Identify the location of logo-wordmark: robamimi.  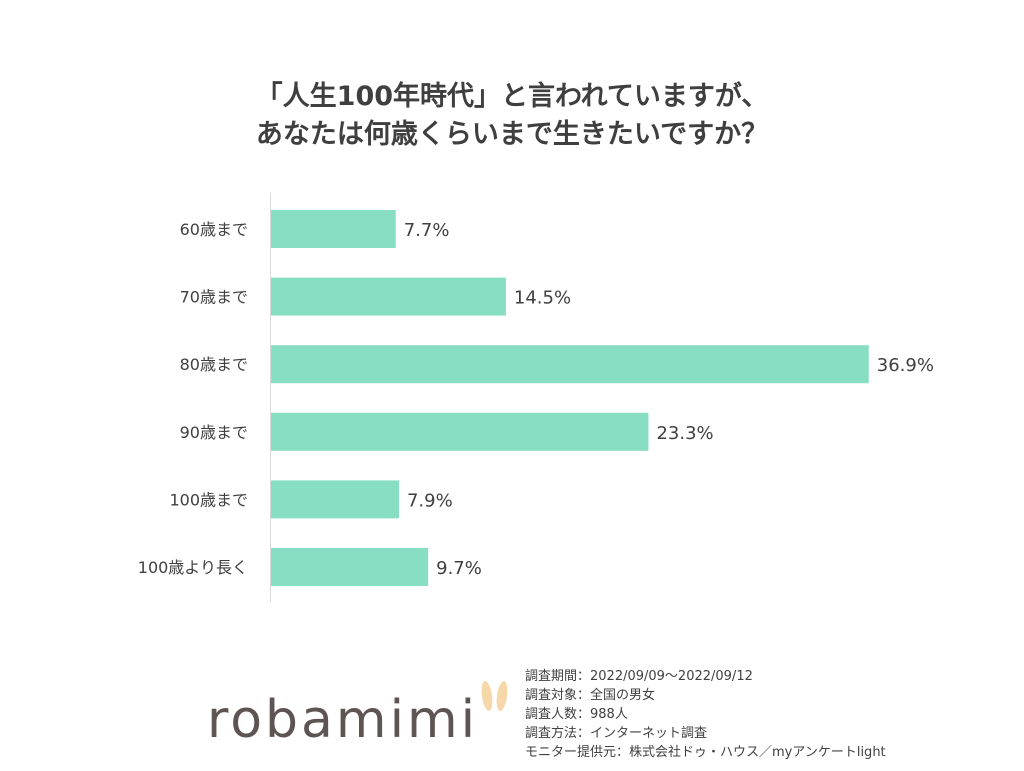
(343, 720).